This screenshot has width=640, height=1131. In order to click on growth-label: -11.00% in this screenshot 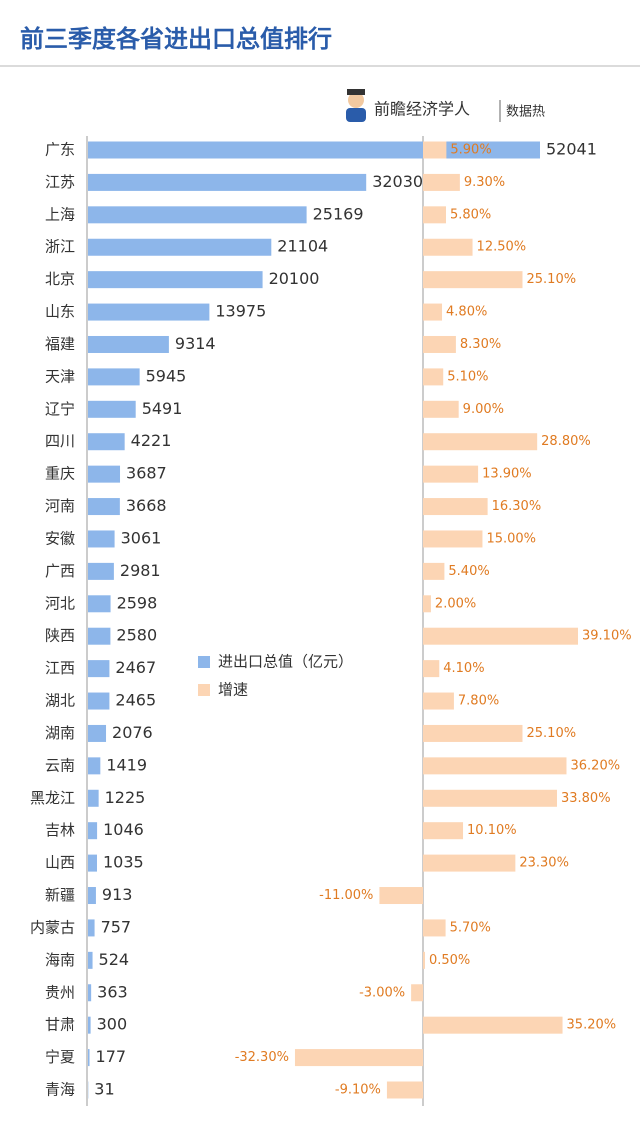, I will do `click(346, 895)`.